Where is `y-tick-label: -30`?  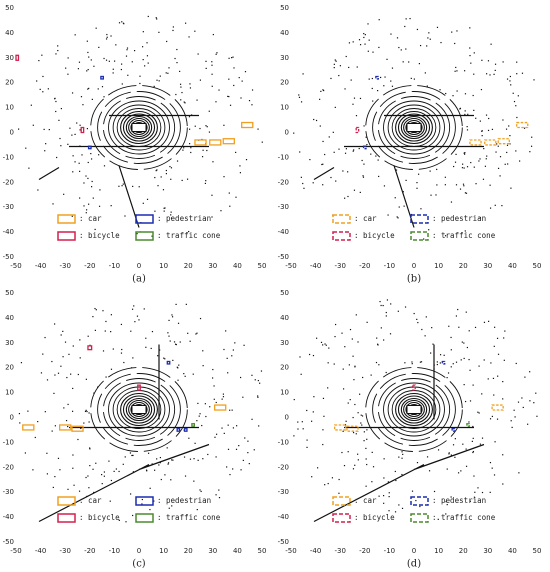
y-tick-label: -30 is located at coordinates (283, 492).